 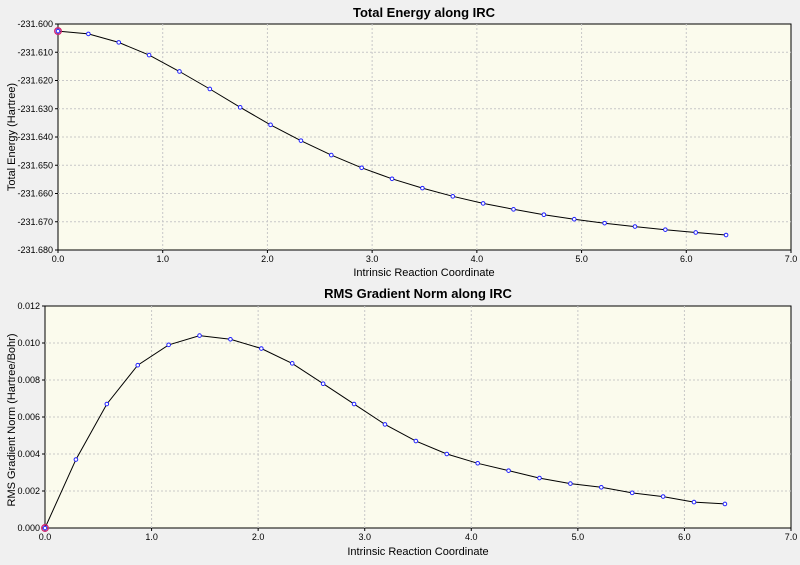 I want to click on y-axis-label: RMS Gradient Norm (Hartree/Bohr), so click(x=12, y=420).